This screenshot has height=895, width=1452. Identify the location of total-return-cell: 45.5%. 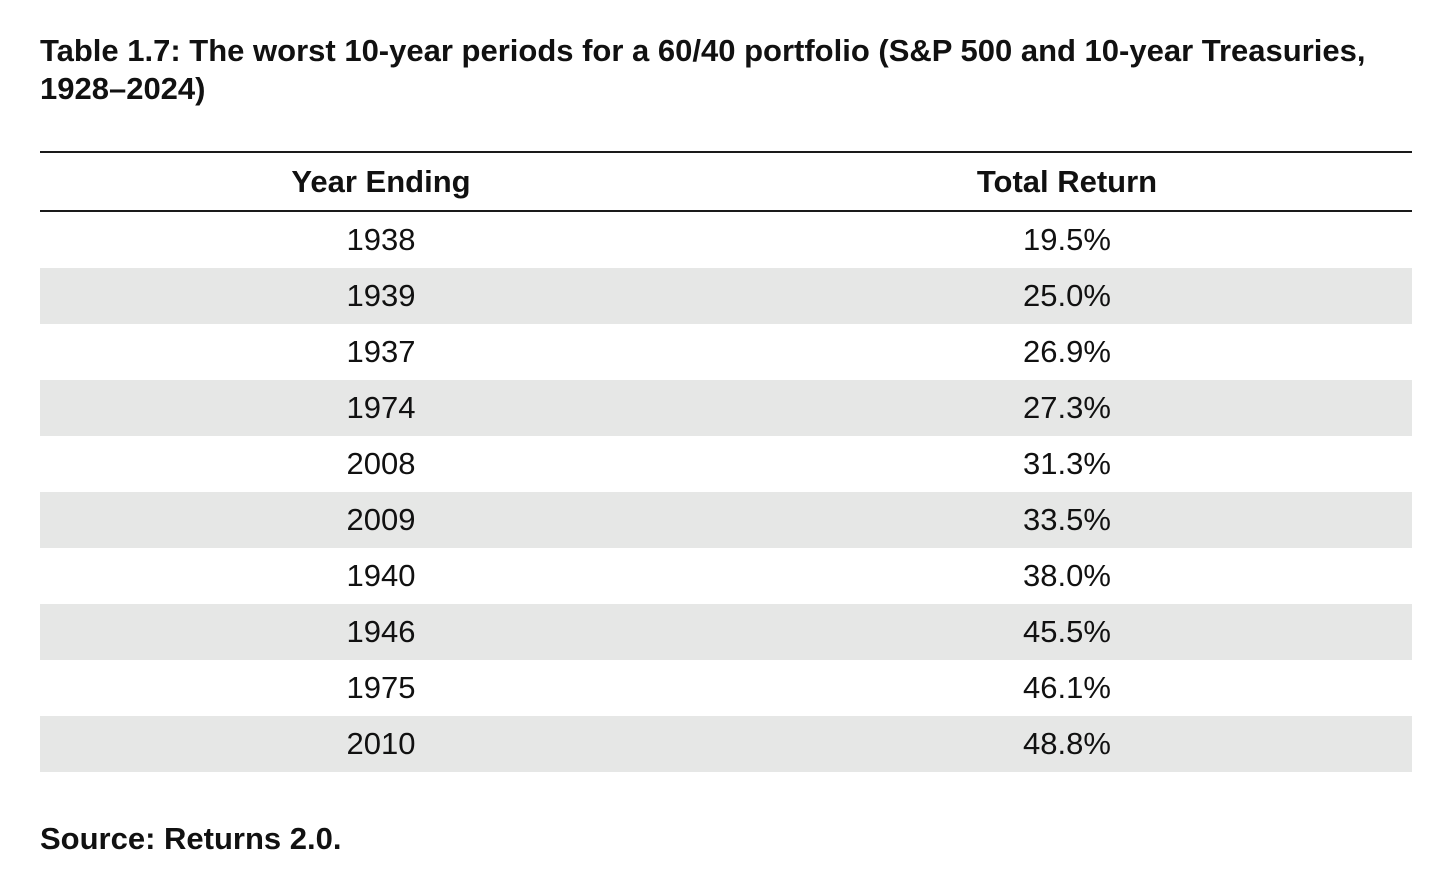
(1067, 632).